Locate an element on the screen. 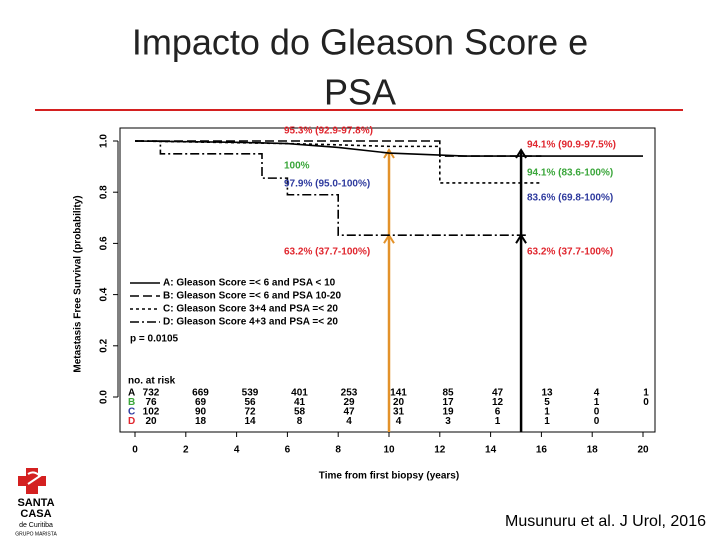 The width and height of the screenshot is (720, 540). x-tick-label: 10 is located at coordinates (389, 450).